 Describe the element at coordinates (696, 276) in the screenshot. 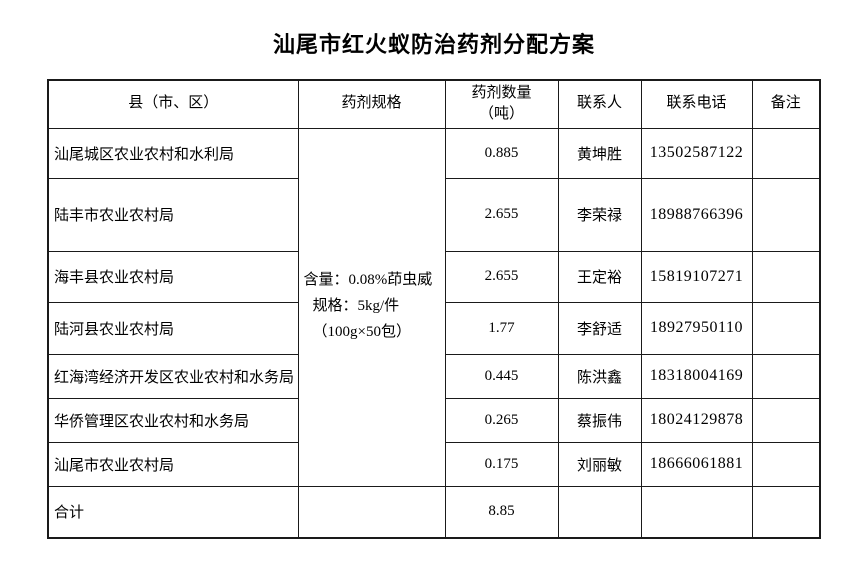

I see `phone-cell: 15819107271` at that location.